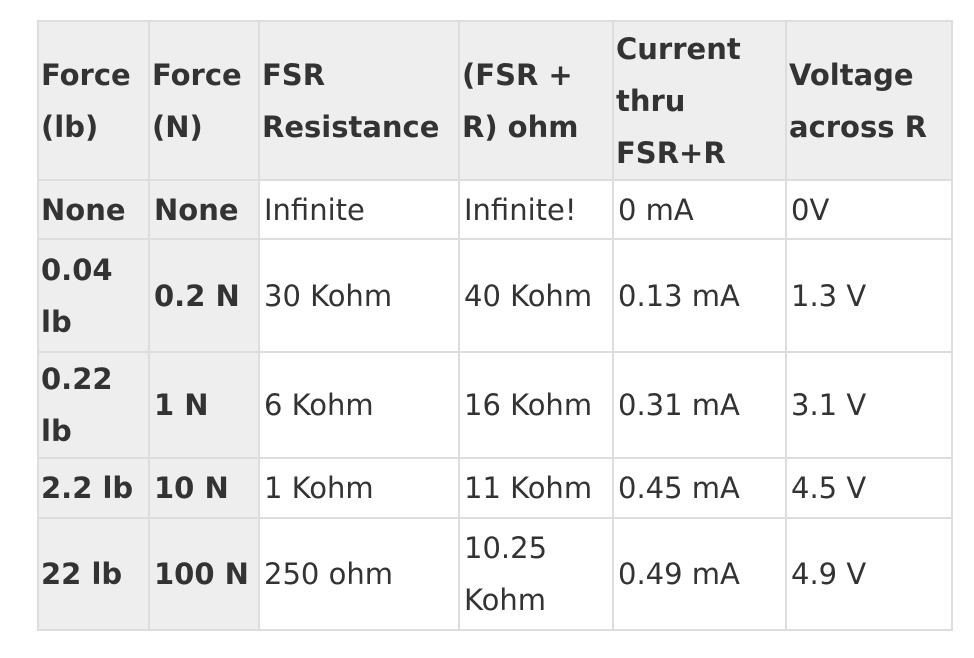 This screenshot has width=974, height=658. What do you see at coordinates (204, 295) in the screenshot?
I see `cell-force-n: 0.2 N` at bounding box center [204, 295].